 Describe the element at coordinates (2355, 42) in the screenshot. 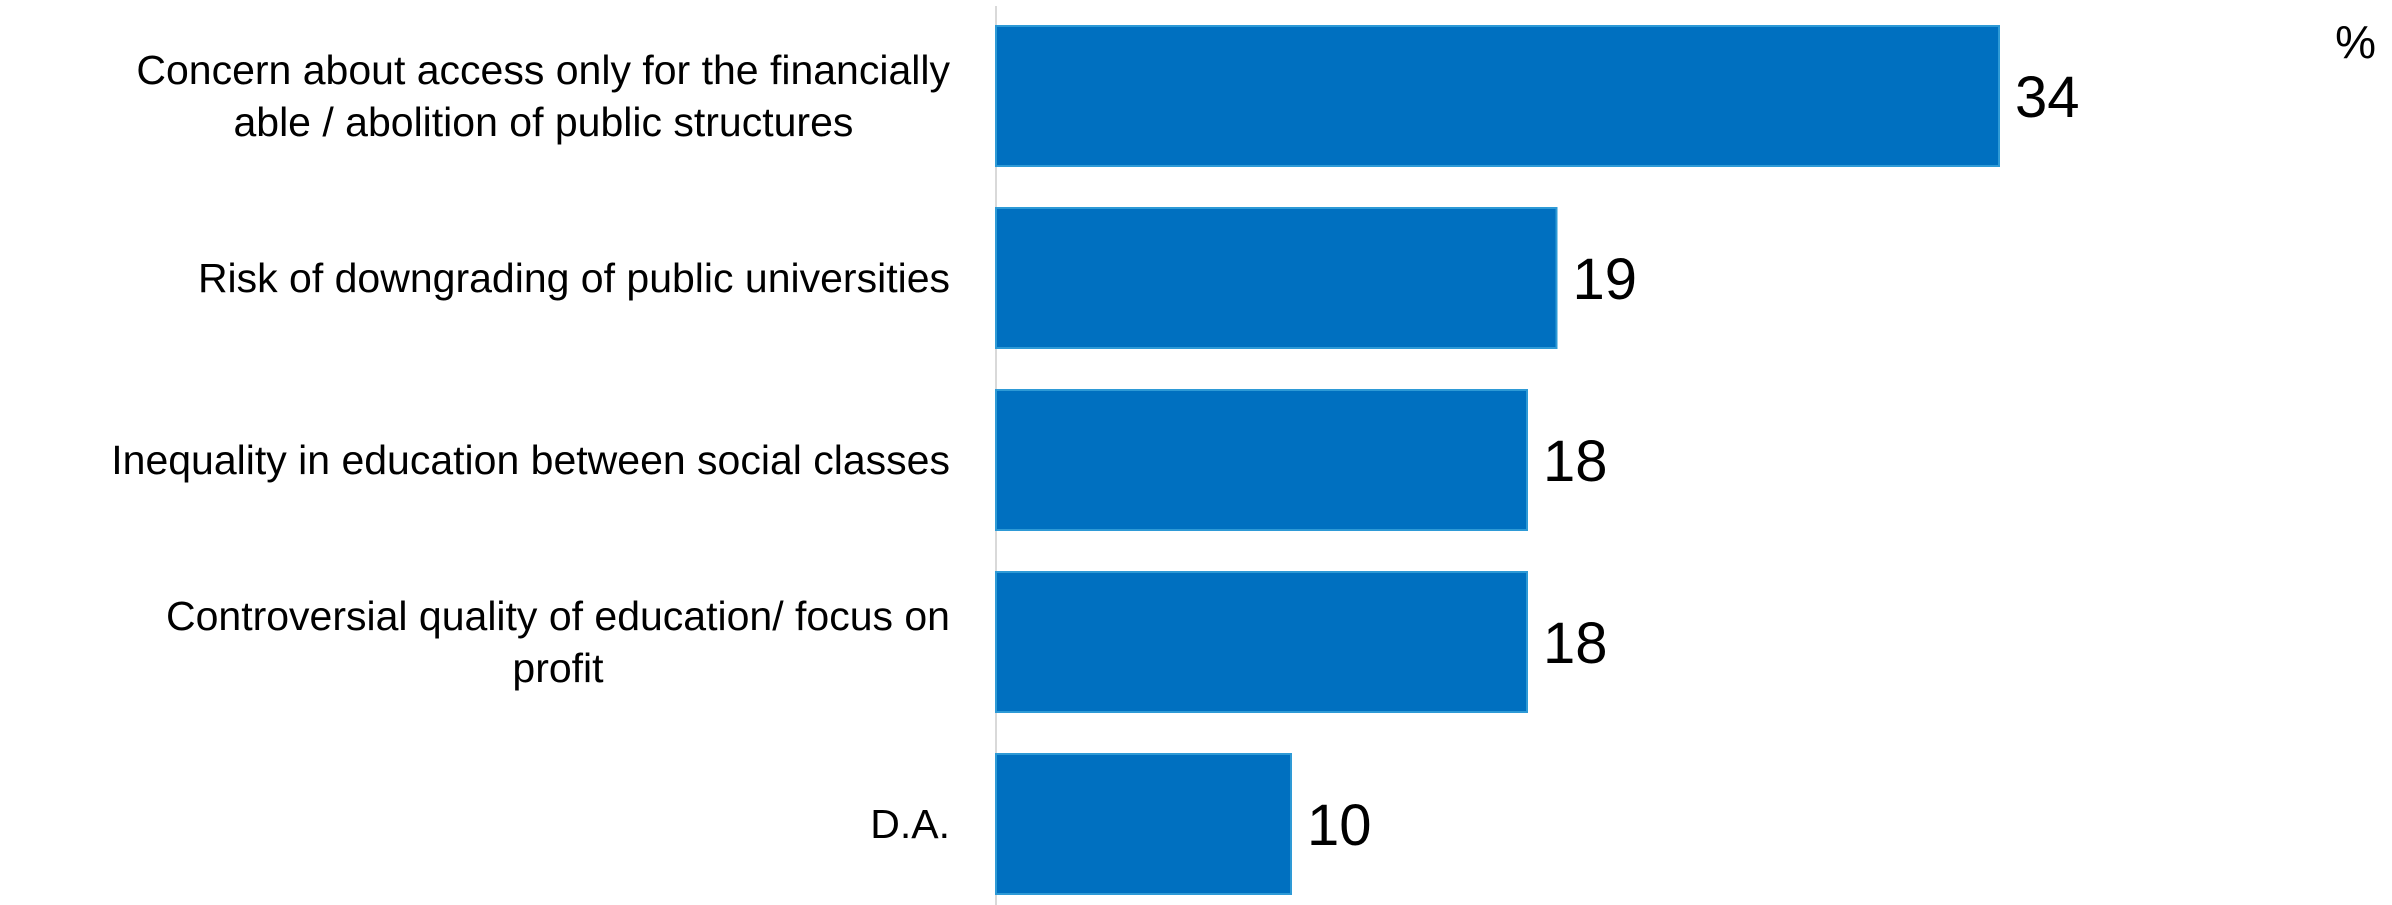

I see `unit-label: %` at that location.